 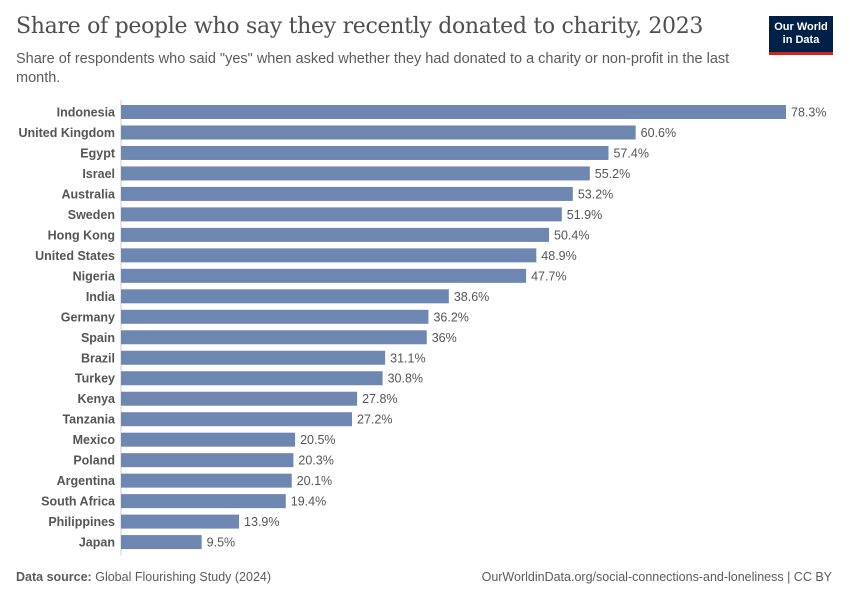 I want to click on value-label: 31.1%, so click(x=407, y=358).